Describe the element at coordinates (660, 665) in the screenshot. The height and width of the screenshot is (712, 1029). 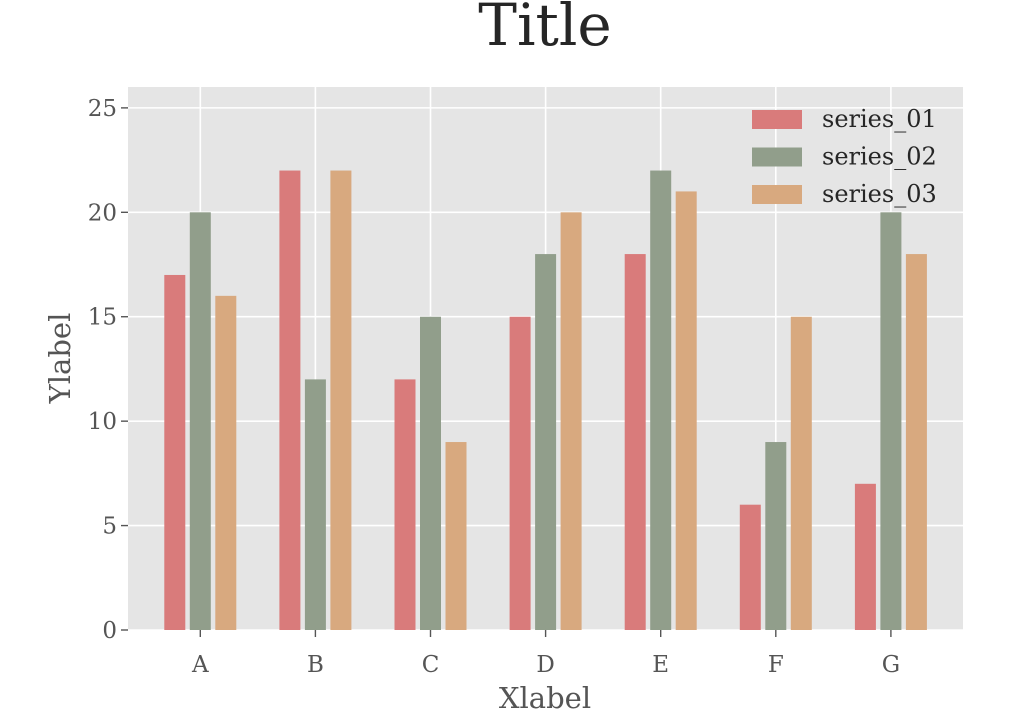
I see `x-tick-label: E` at that location.